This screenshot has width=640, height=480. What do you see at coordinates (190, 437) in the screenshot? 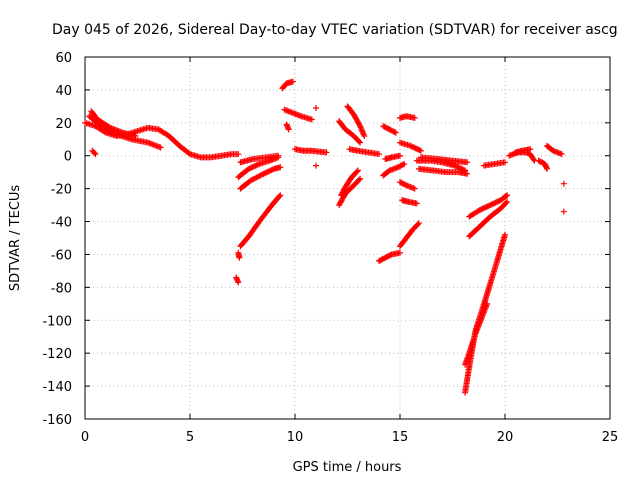
I see `x-tick-label: 5` at bounding box center [190, 437].